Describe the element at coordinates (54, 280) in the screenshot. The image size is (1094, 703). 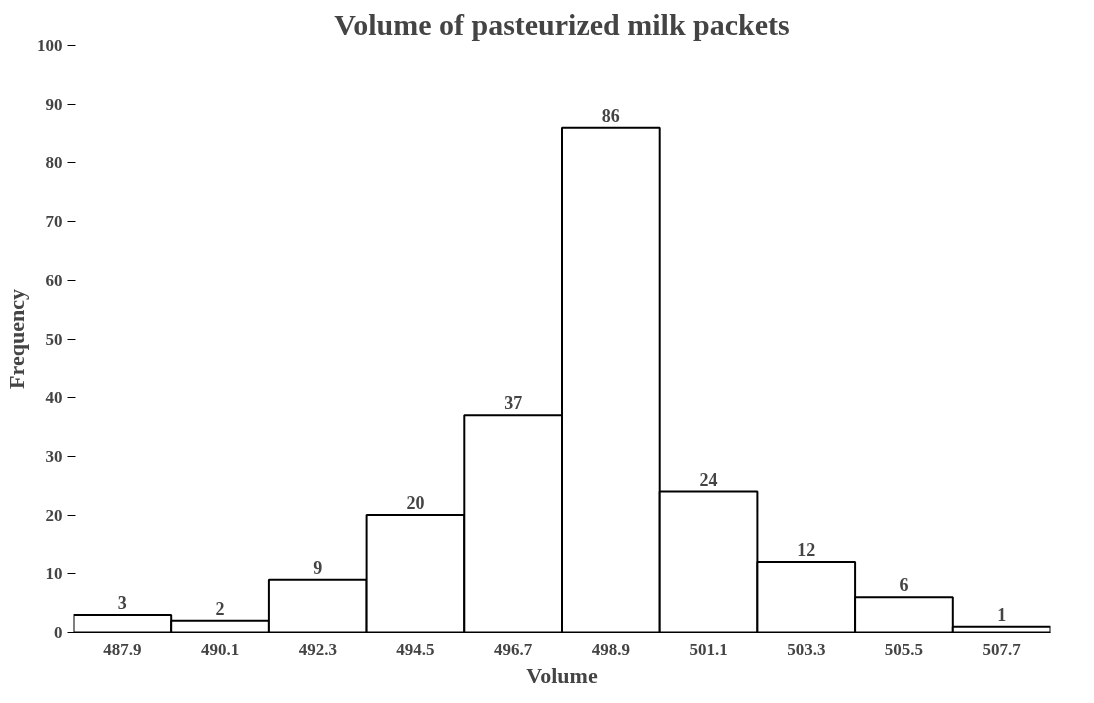
I see `y-tick-label: 60` at that location.